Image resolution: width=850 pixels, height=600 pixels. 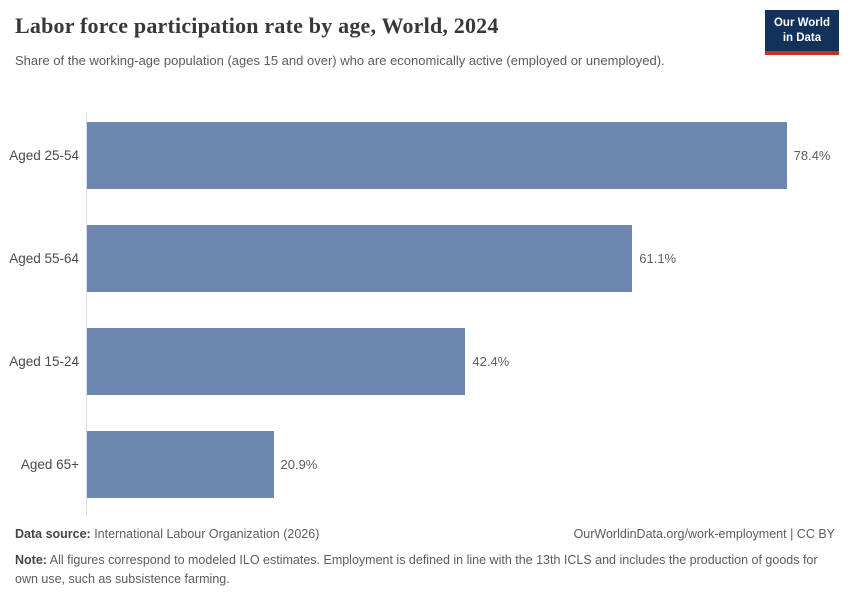 I want to click on owid-logo-line1: Our World, so click(x=801, y=23).